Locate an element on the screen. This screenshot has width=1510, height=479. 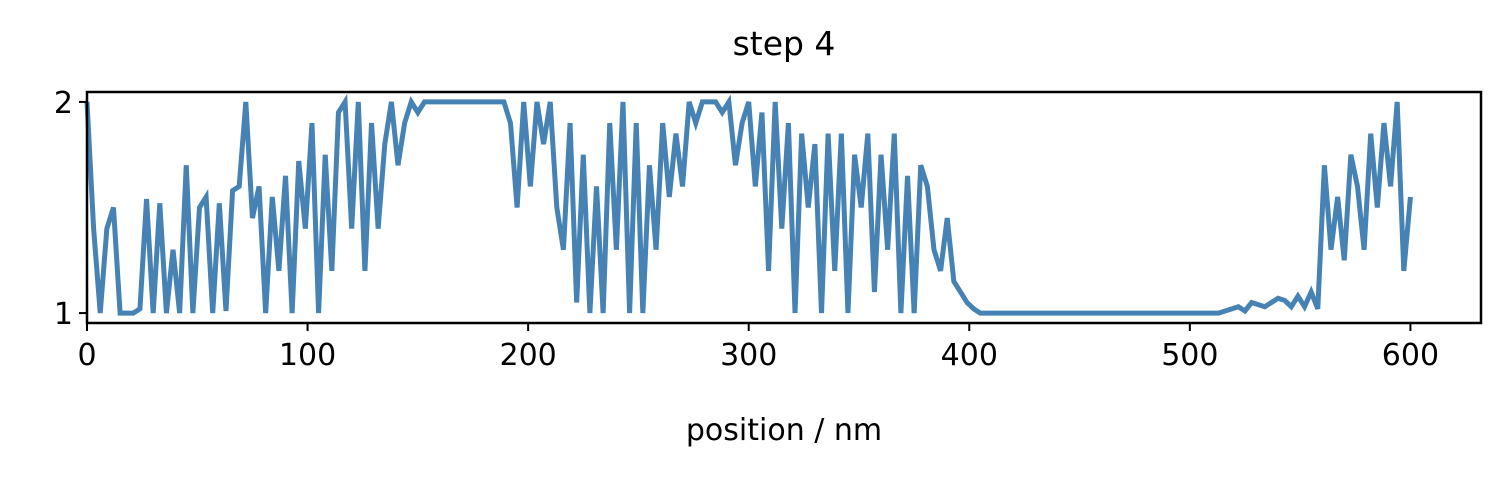
x-tick-label: 200 is located at coordinates (528, 355).